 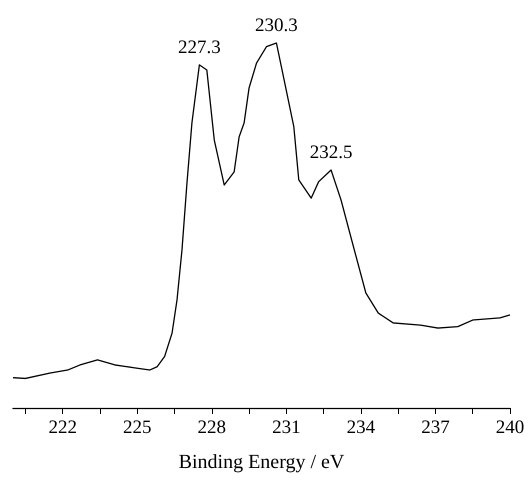 What do you see at coordinates (510, 427) in the screenshot?
I see `x-tick-label: 240` at bounding box center [510, 427].